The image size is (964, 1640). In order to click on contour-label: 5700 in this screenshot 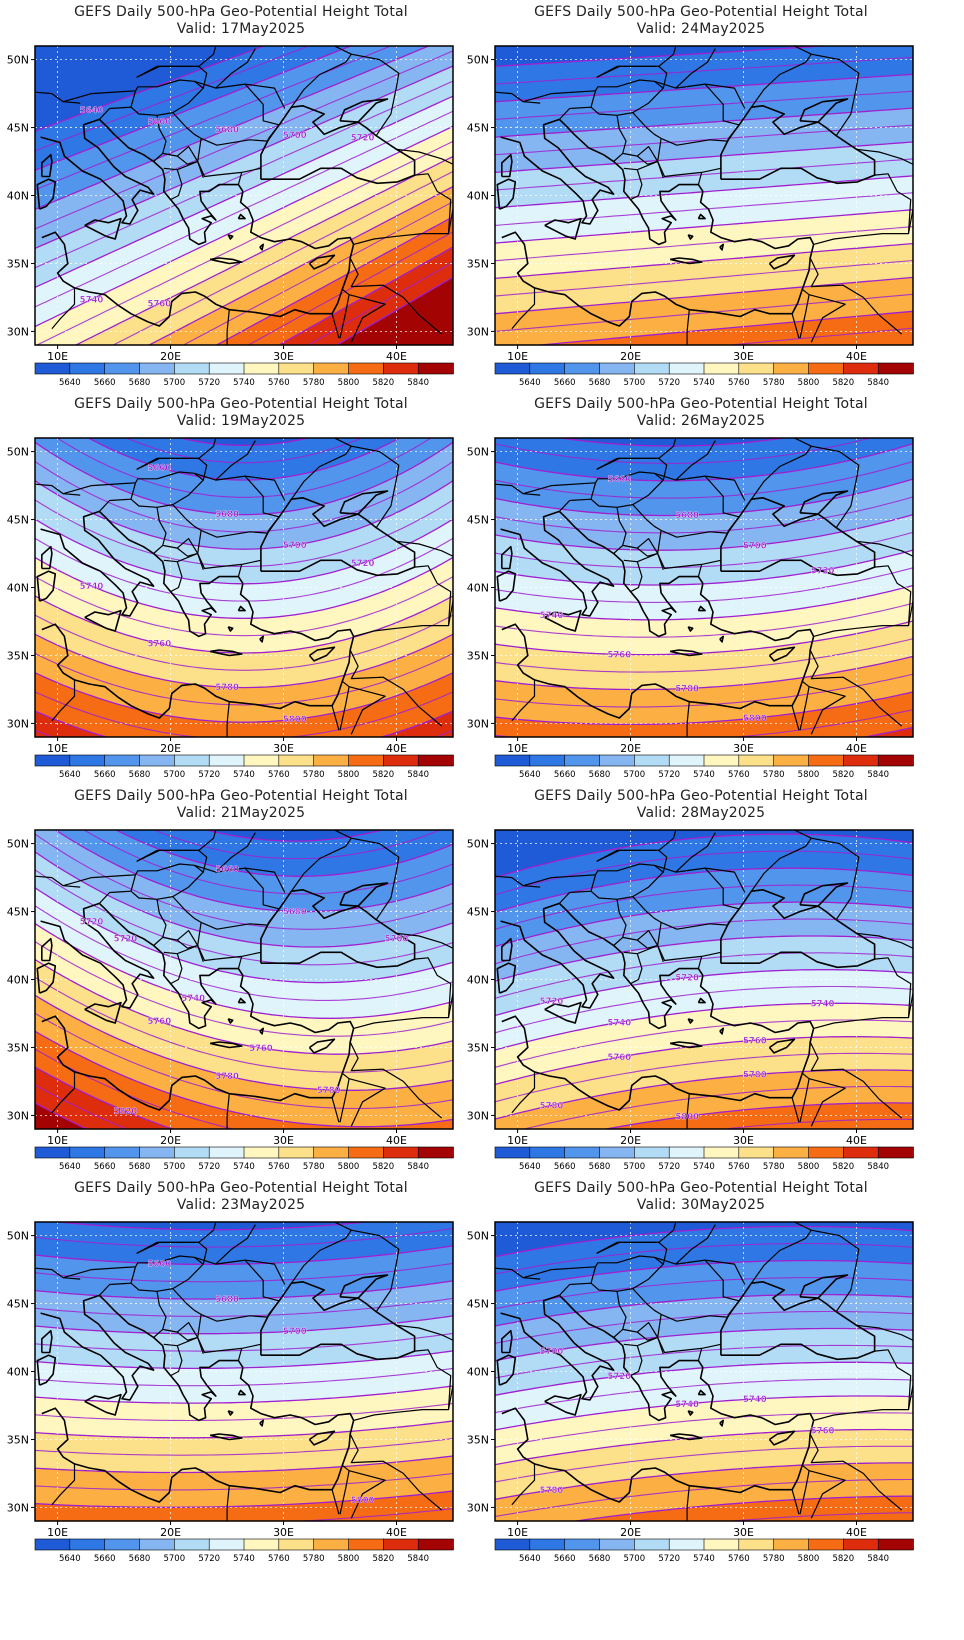, I will do `click(295, 546)`.